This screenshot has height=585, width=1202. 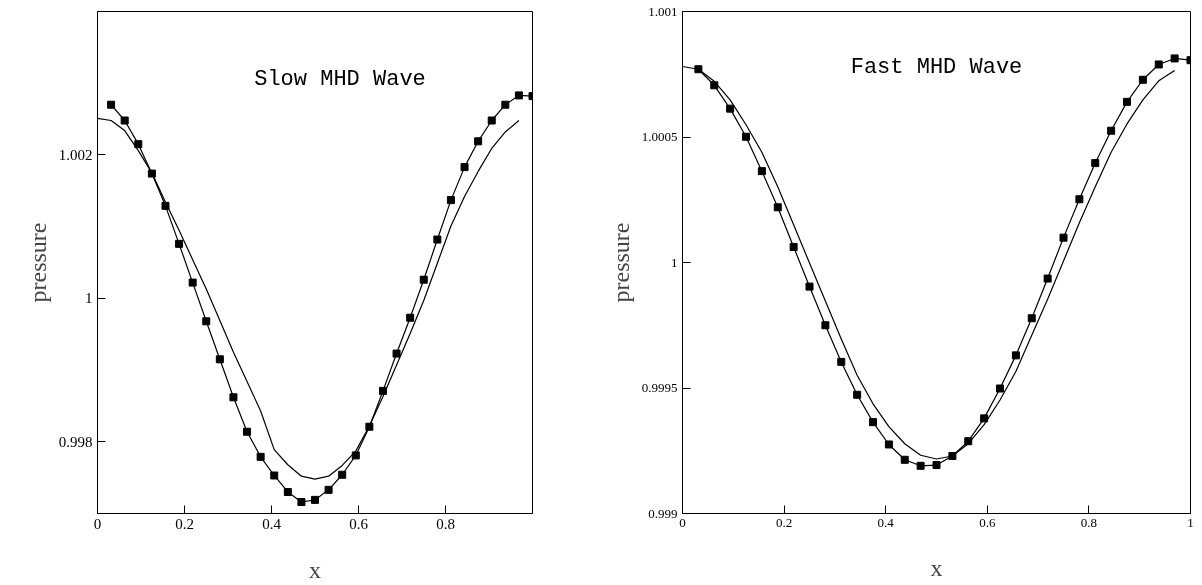 I want to click on y-tick-label: 1.001, so click(x=663, y=11).